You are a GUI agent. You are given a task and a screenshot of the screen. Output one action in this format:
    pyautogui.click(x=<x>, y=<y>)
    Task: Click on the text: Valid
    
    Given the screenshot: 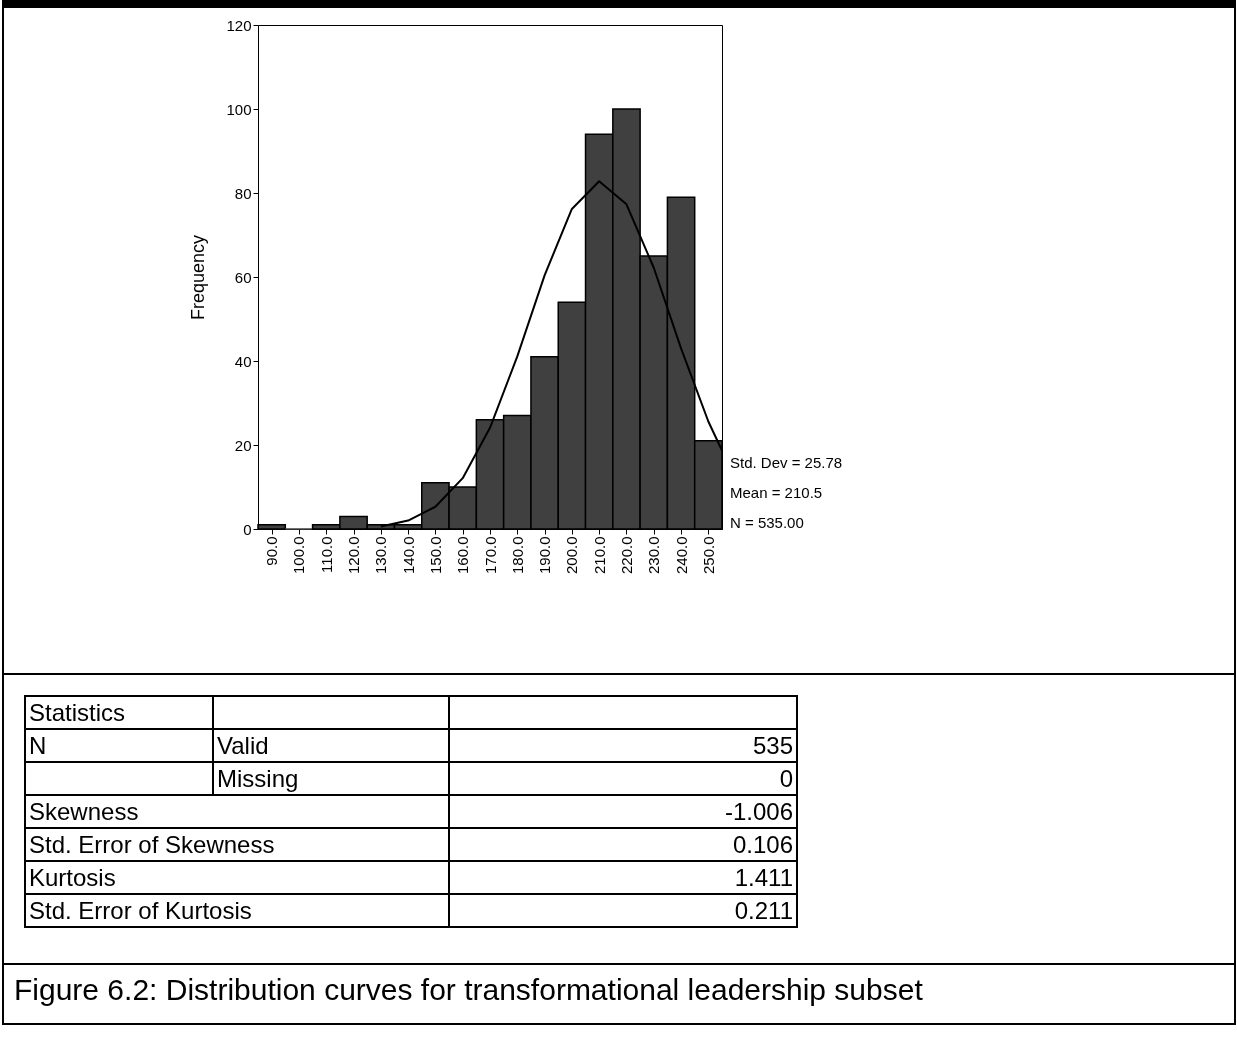 What is the action you would take?
    pyautogui.click(x=331, y=745)
    